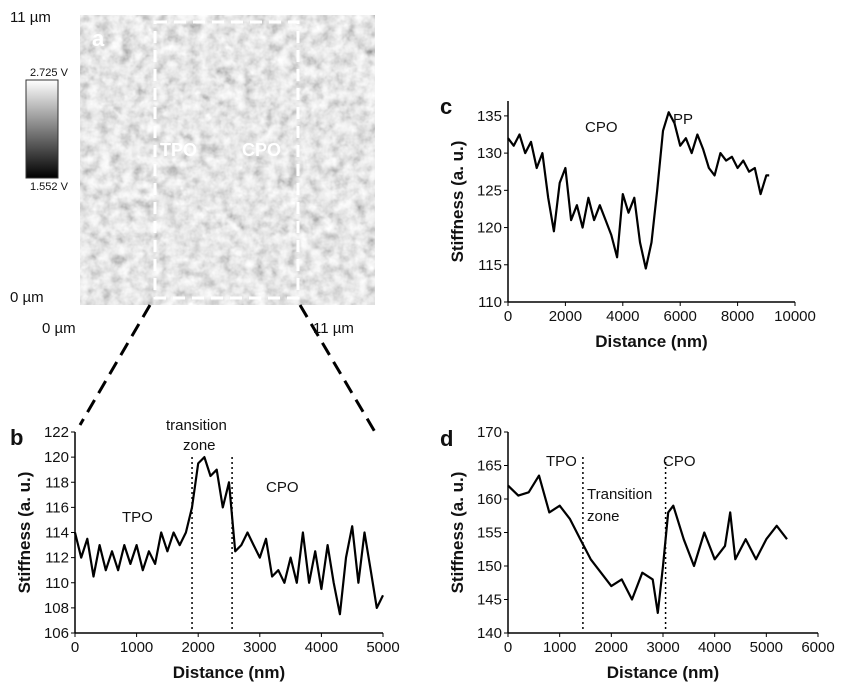 The width and height of the screenshot is (845, 693). What do you see at coordinates (57, 507) in the screenshot?
I see `y-tick-label: 116` at bounding box center [57, 507].